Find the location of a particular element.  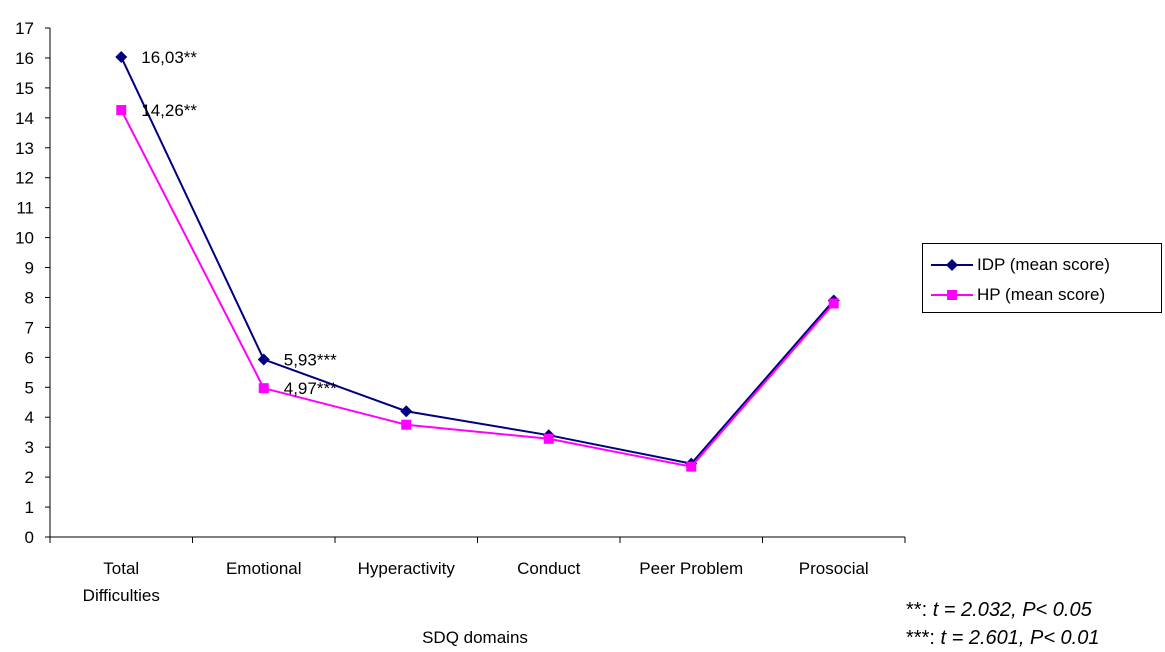

x-tick-label-line: Total is located at coordinates (121, 568).